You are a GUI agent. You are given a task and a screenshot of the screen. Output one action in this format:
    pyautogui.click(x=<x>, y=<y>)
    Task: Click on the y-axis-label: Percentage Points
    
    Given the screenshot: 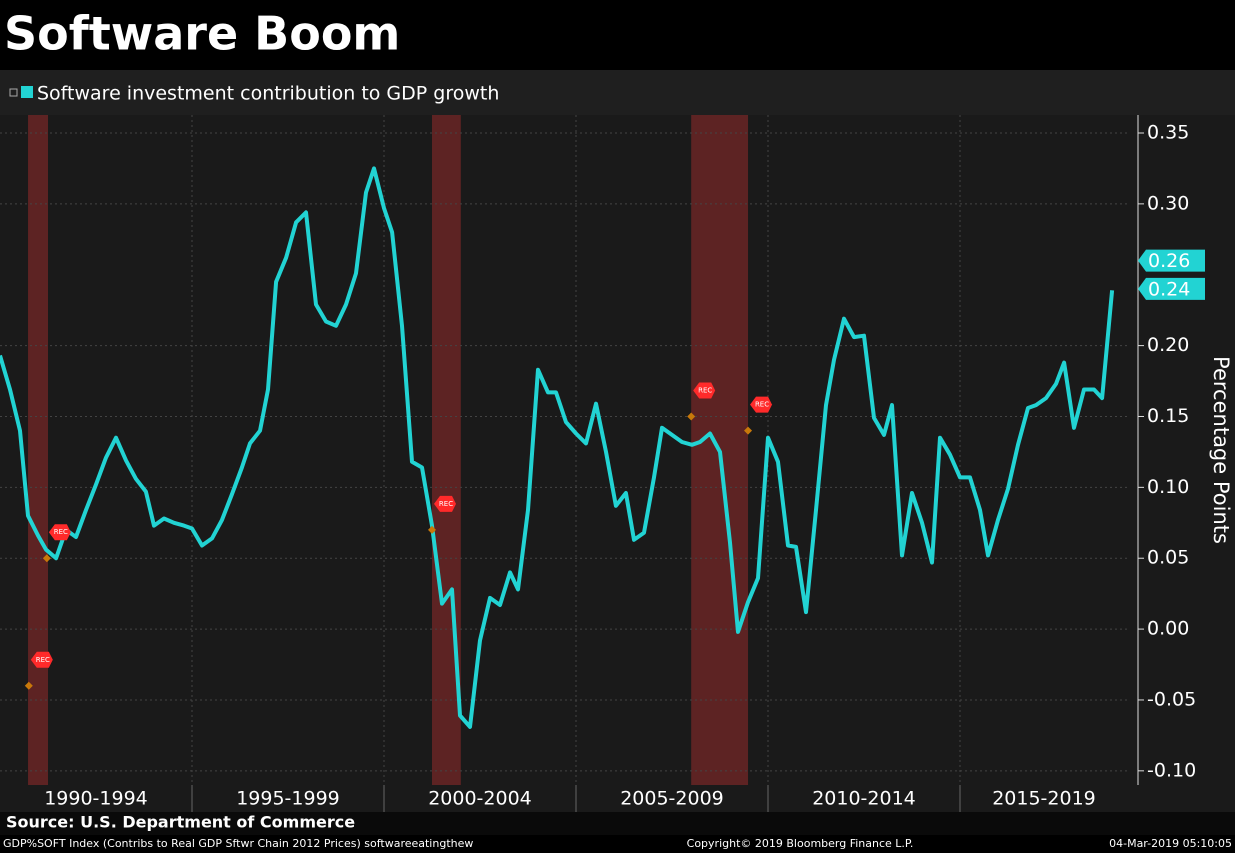 What is the action you would take?
    pyautogui.click(x=1221, y=450)
    